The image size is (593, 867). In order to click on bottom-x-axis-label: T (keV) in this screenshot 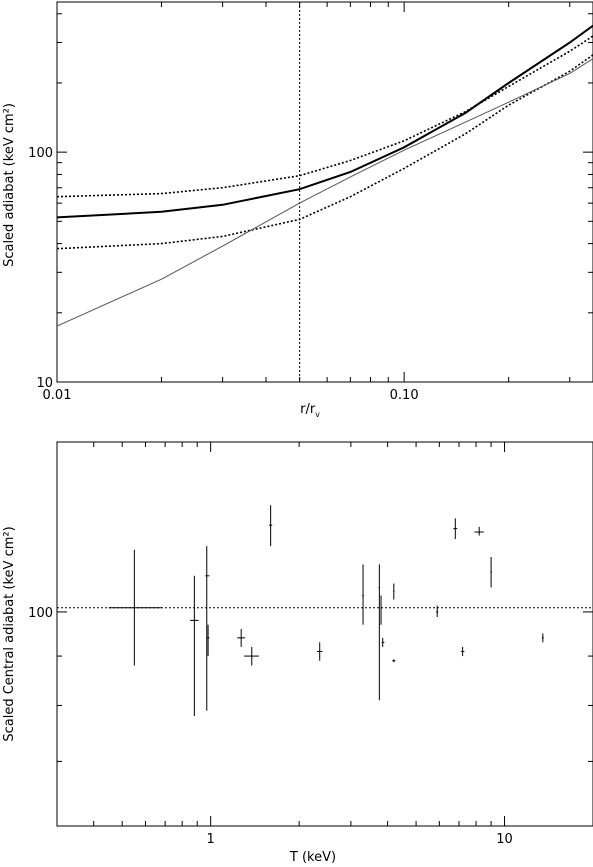, I will do `click(312, 857)`.